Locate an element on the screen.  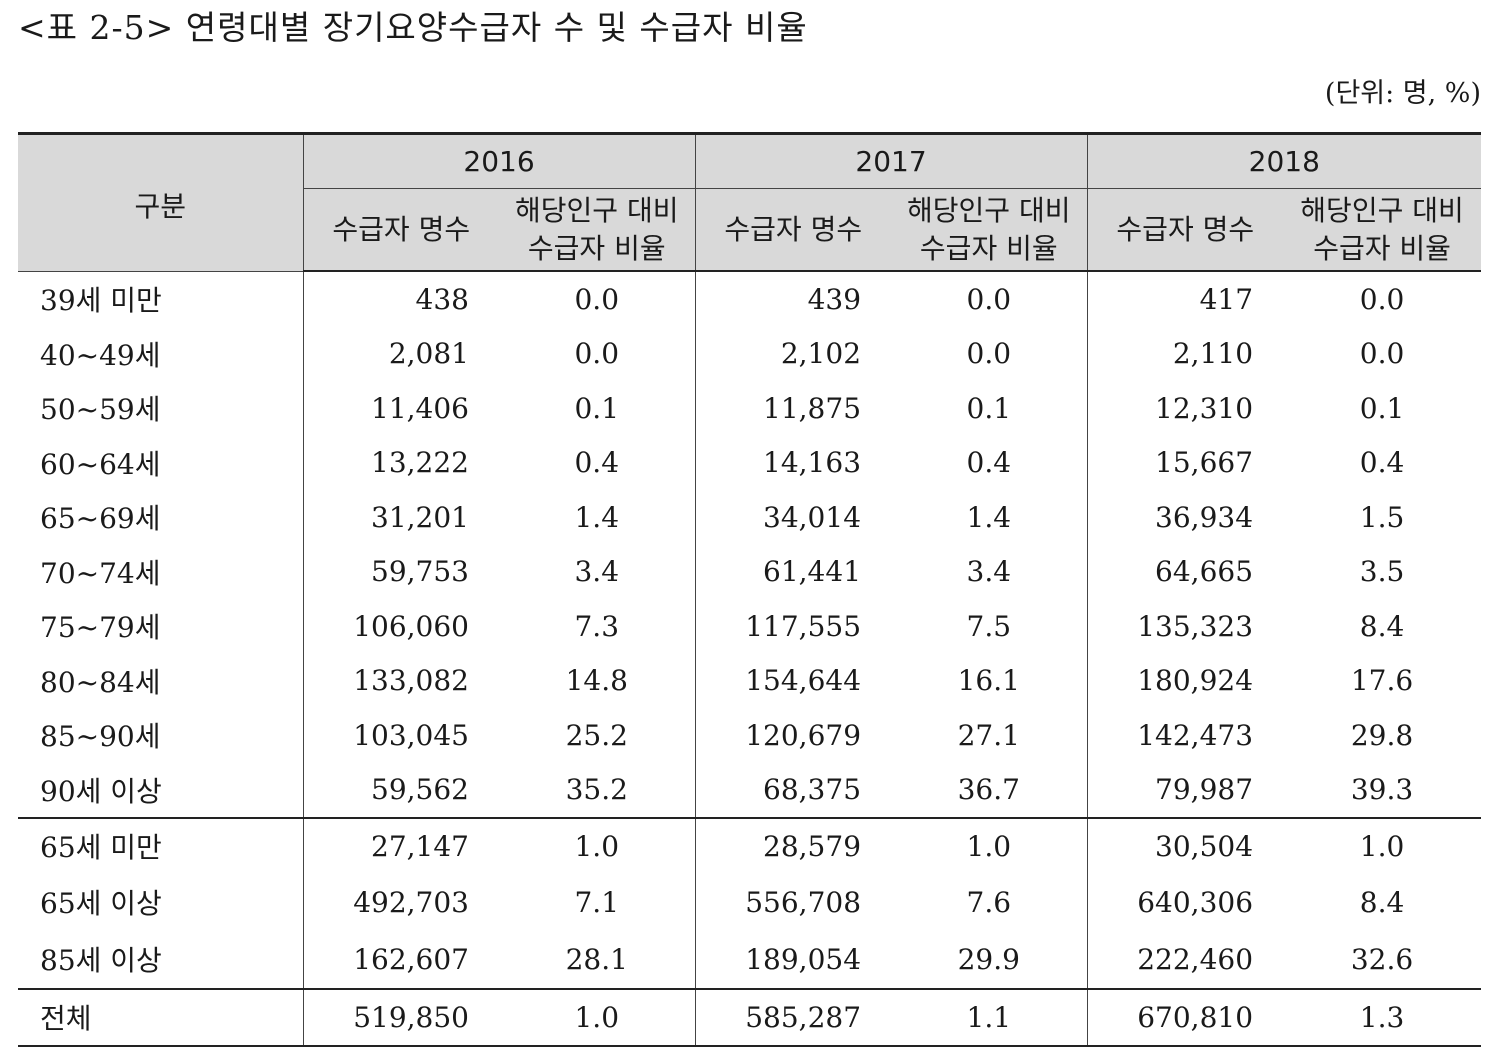
recipient-count-cell: 492,703 is located at coordinates (400, 902).